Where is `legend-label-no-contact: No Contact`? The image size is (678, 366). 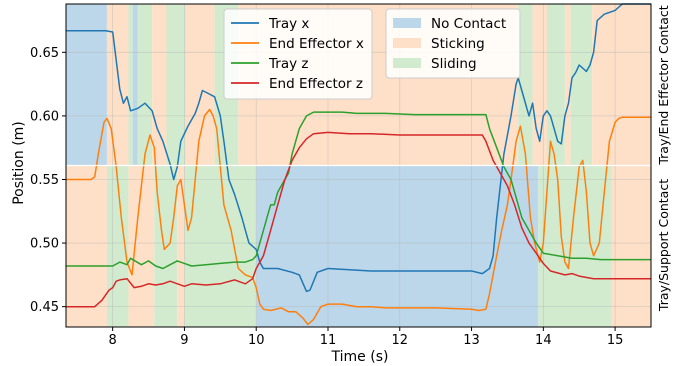
legend-label-no-contact: No Contact is located at coordinates (468, 24).